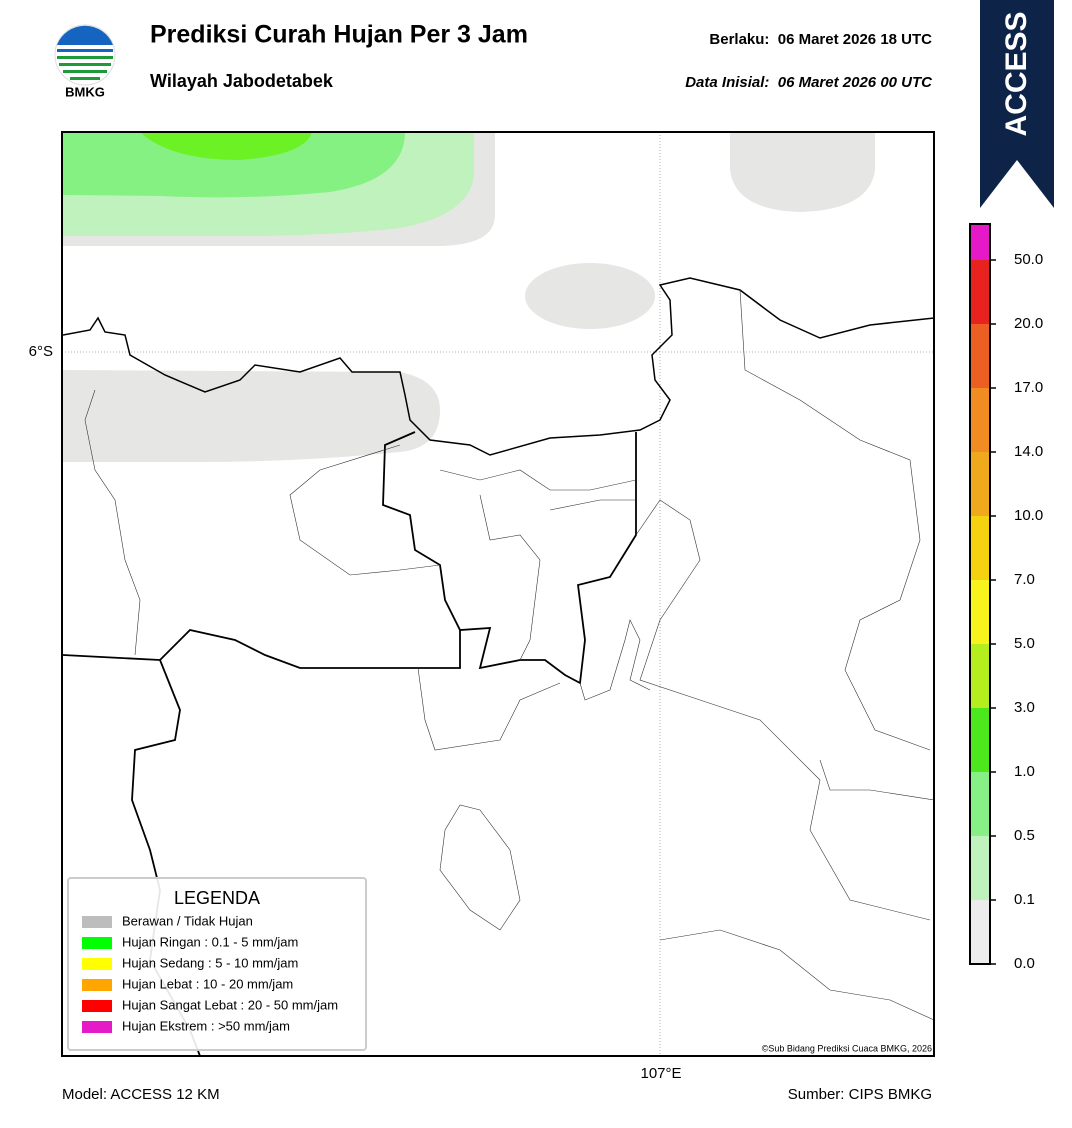 The width and height of the screenshot is (1072, 1128). I want to click on banner-text: ACCESS, so click(1016, 73).